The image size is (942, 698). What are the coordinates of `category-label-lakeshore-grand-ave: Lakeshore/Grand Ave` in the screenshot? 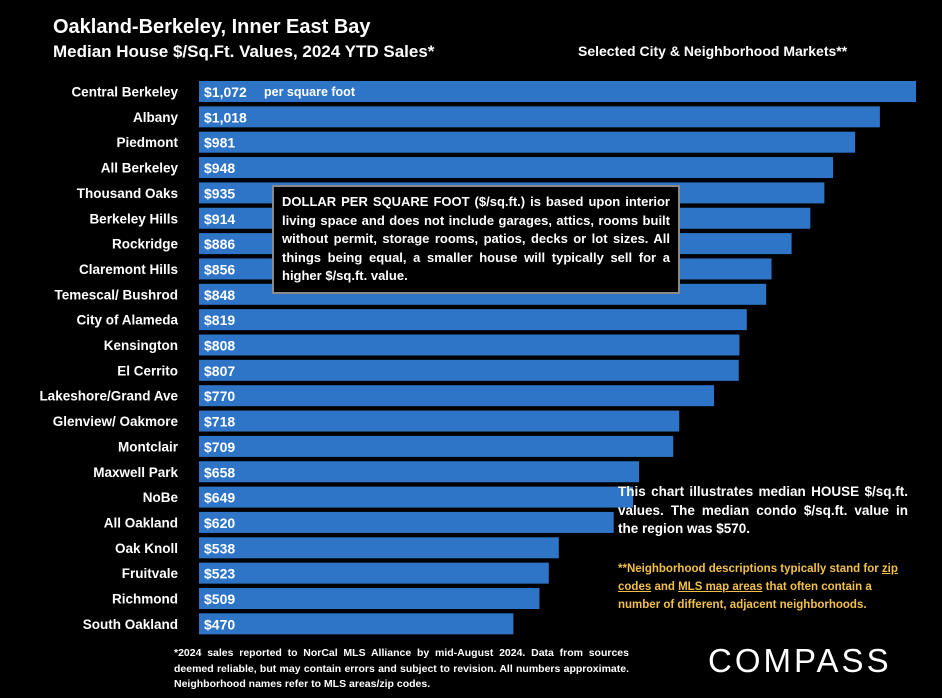 It's located at (108, 396).